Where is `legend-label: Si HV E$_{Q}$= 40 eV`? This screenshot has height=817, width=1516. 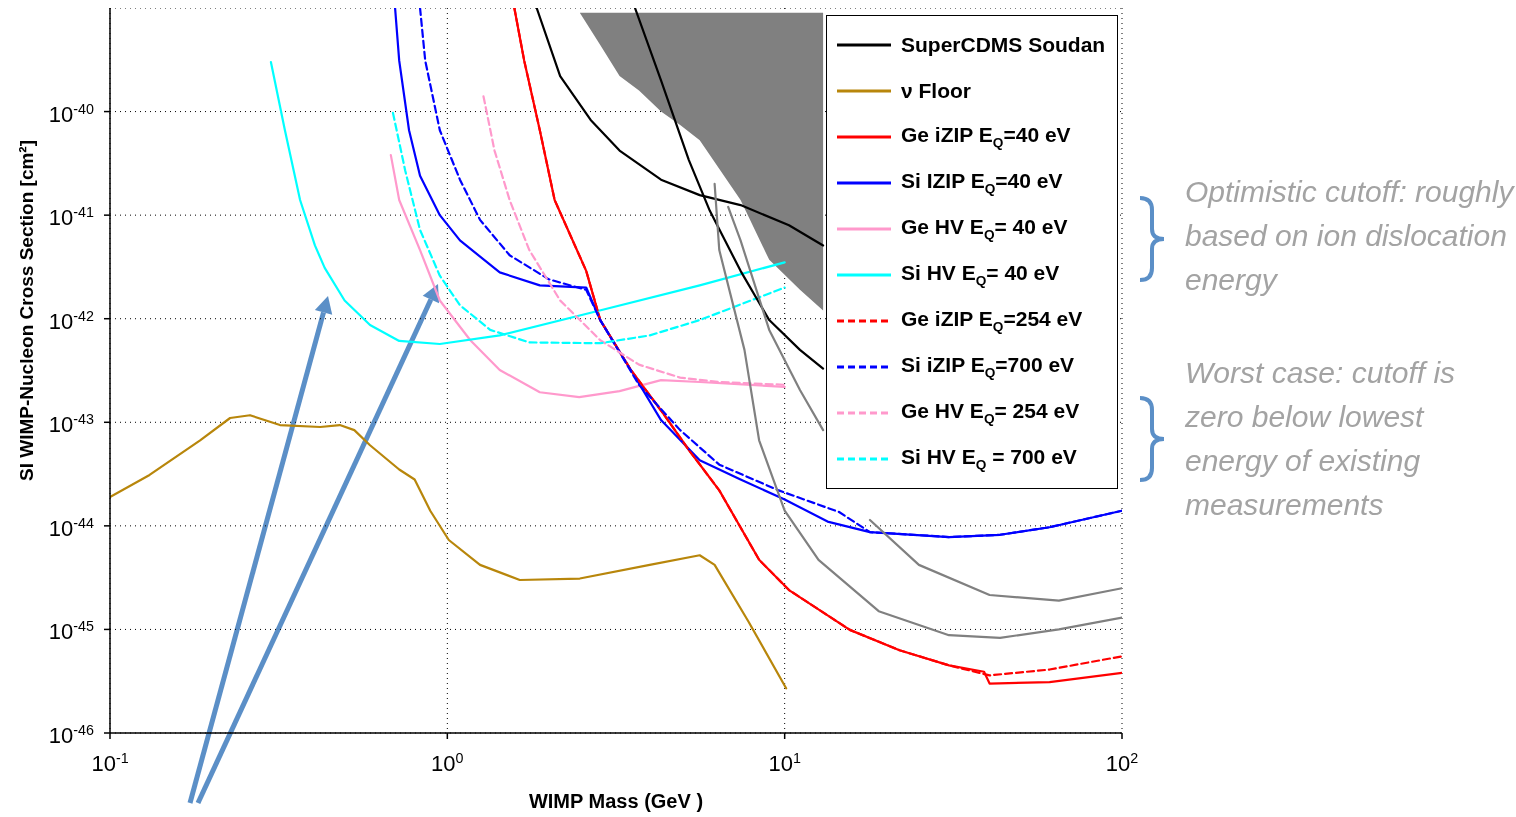
legend-label: Si HV E$_{Q}$= 40 eV is located at coordinates (980, 275).